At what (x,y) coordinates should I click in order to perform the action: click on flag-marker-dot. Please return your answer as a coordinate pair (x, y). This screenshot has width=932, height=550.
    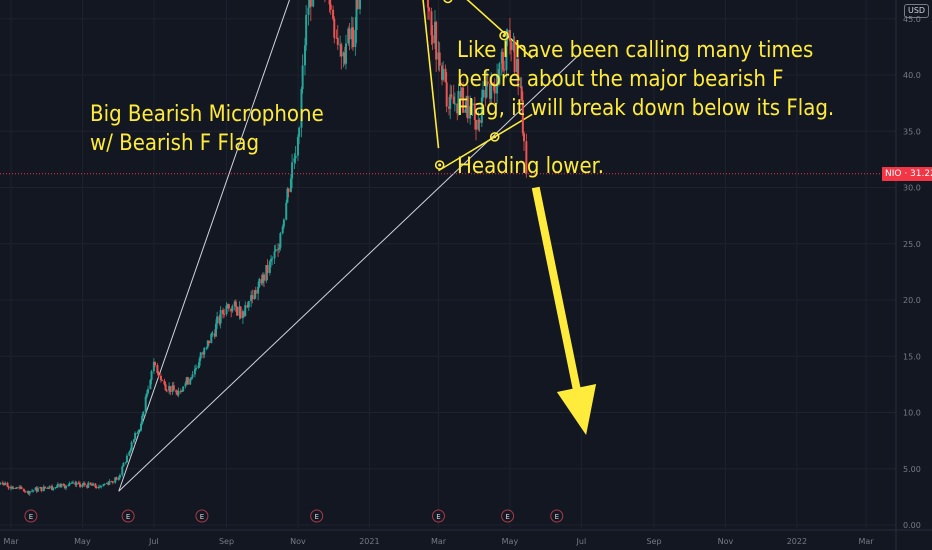
    Looking at the image, I should click on (495, 137).